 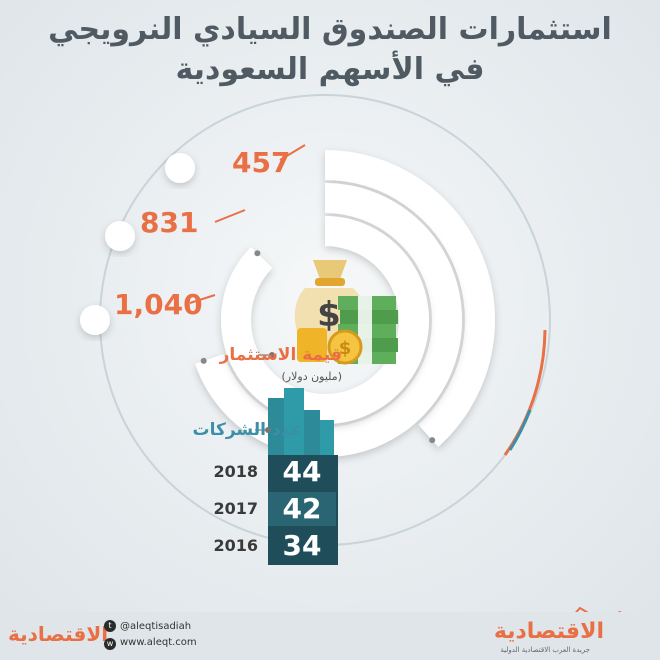 I want to click on bar-end-marker-2017, so click(x=203, y=360).